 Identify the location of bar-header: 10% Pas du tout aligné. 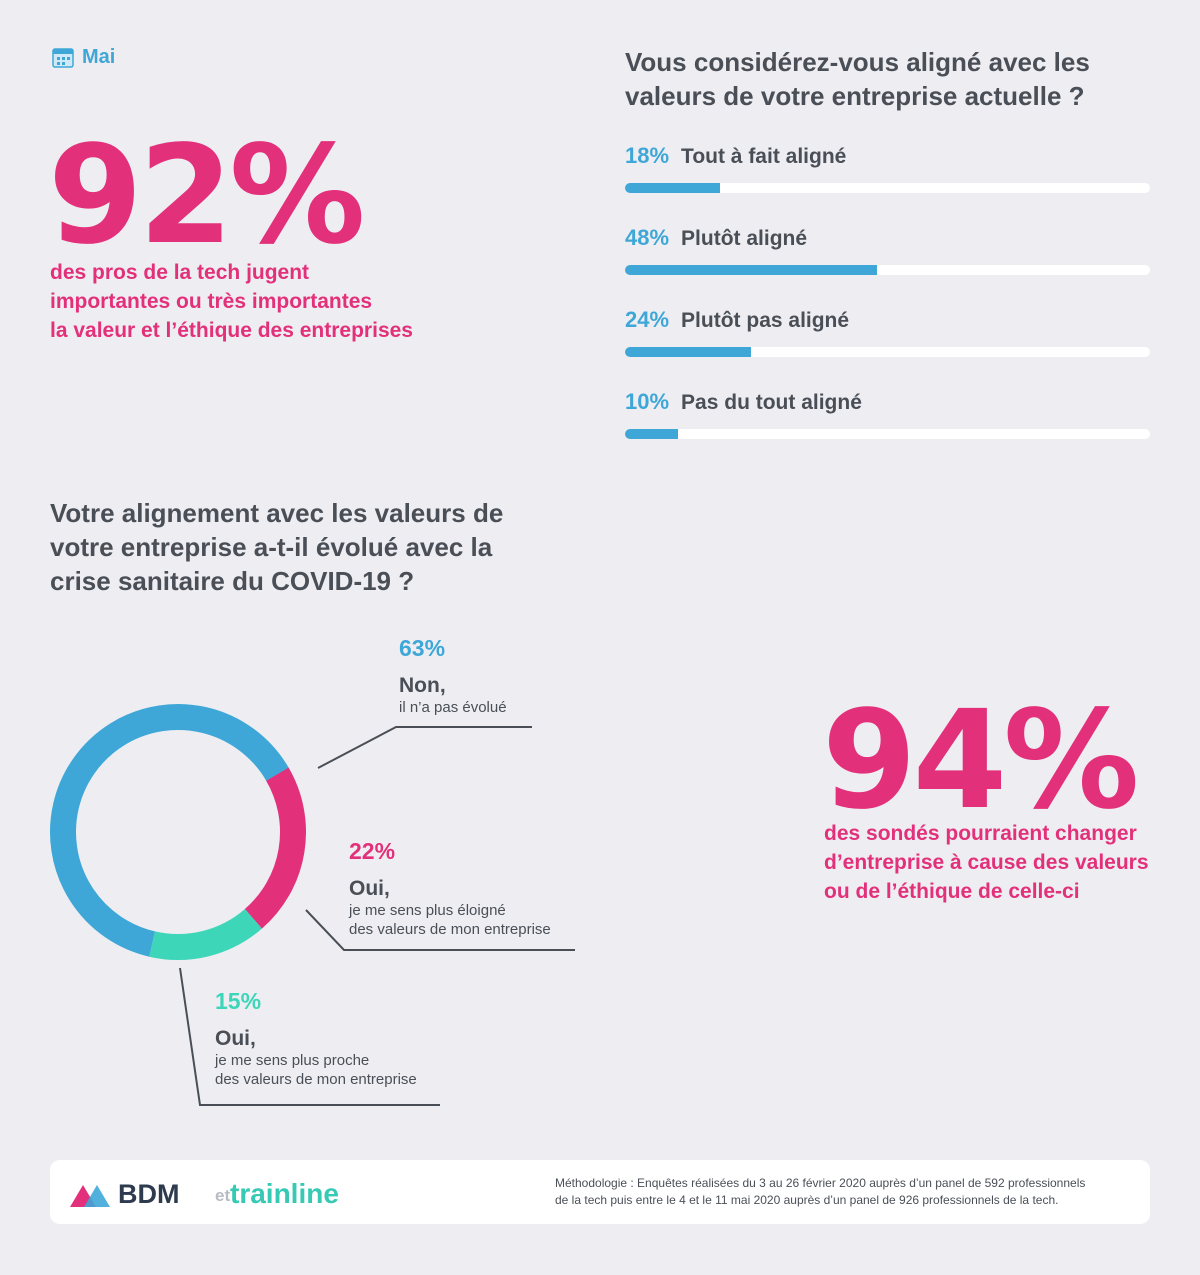
(887, 404).